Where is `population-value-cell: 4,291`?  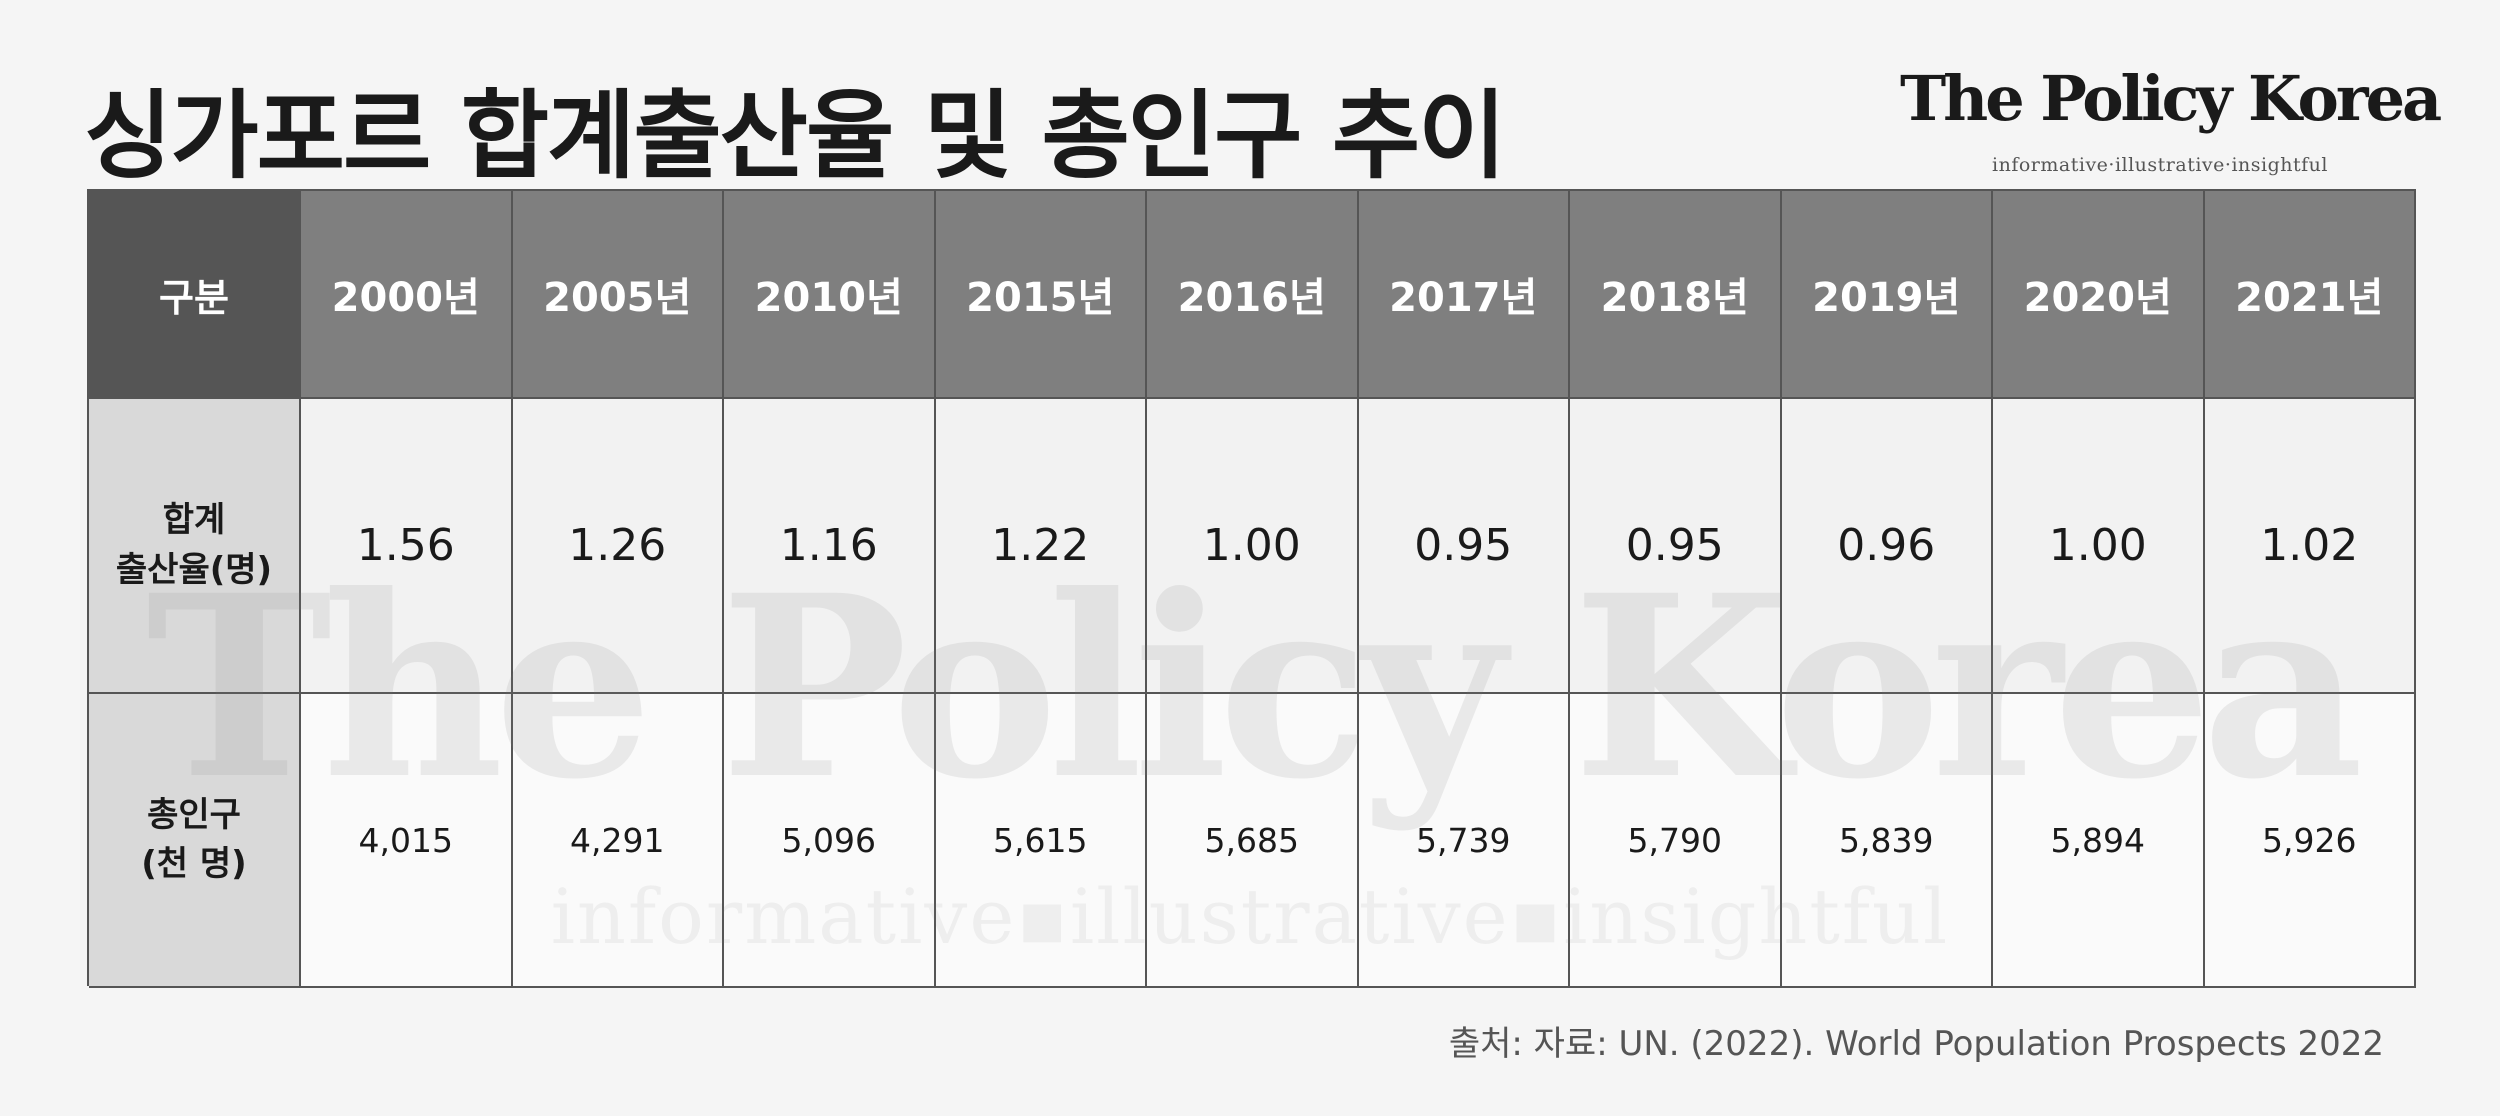
population-value-cell: 4,291 is located at coordinates (618, 841).